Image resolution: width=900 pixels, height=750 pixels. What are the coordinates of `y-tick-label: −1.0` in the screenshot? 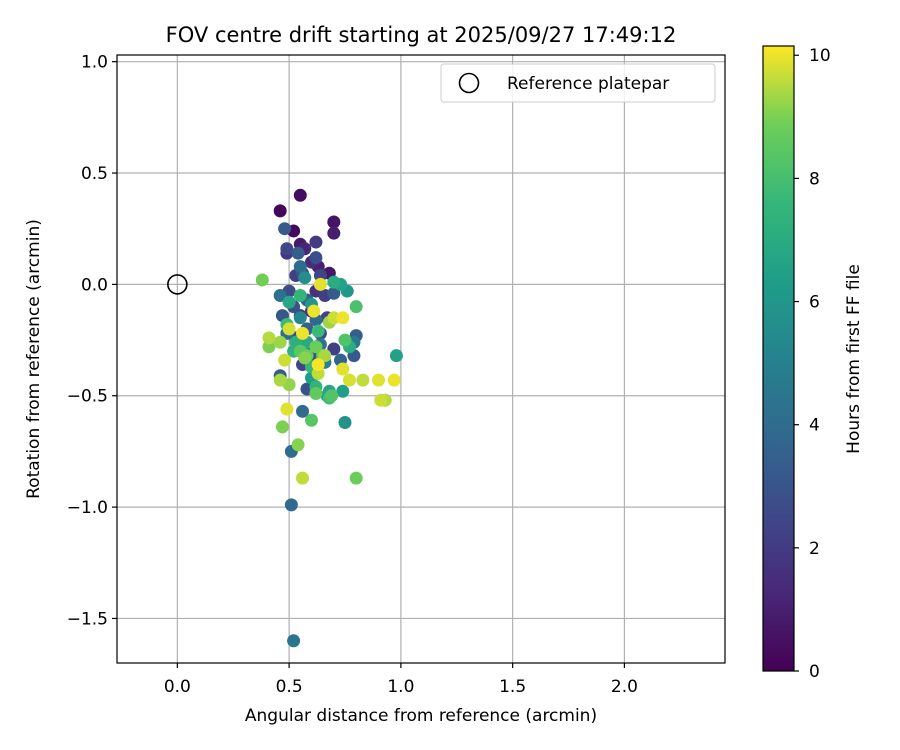 It's located at (87, 508).